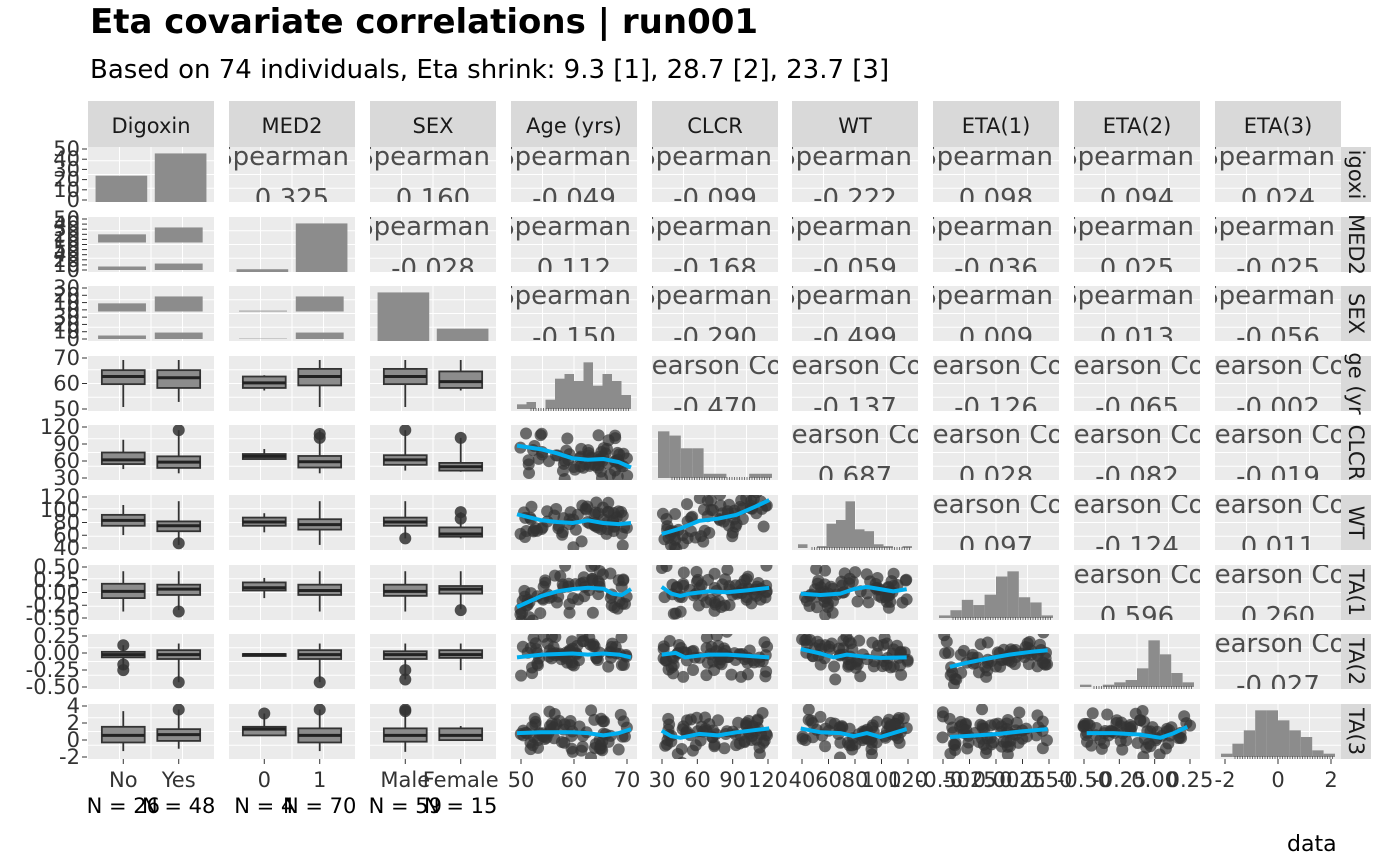 This screenshot has width=1400, height=866. What do you see at coordinates (1278, 598) in the screenshot?
I see `cor-panel: Pearson Cor 0.260` at bounding box center [1278, 598].